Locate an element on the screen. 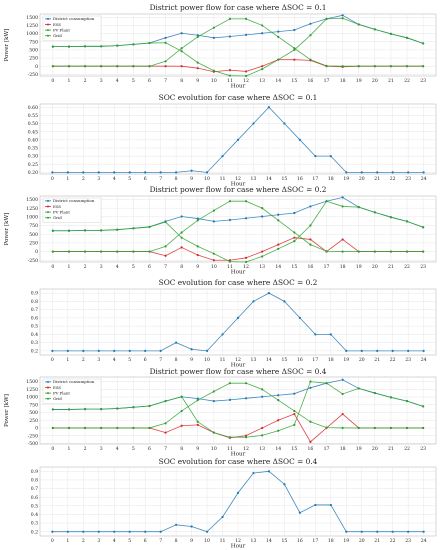 This screenshot has width=440, height=550. x-tick-label: 24 is located at coordinates (424, 541).